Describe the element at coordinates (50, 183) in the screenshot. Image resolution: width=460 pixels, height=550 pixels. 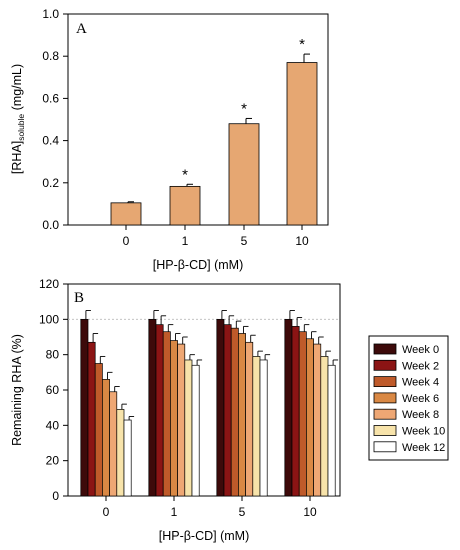
I see `panel-a-y-tick-label: 0.2` at that location.